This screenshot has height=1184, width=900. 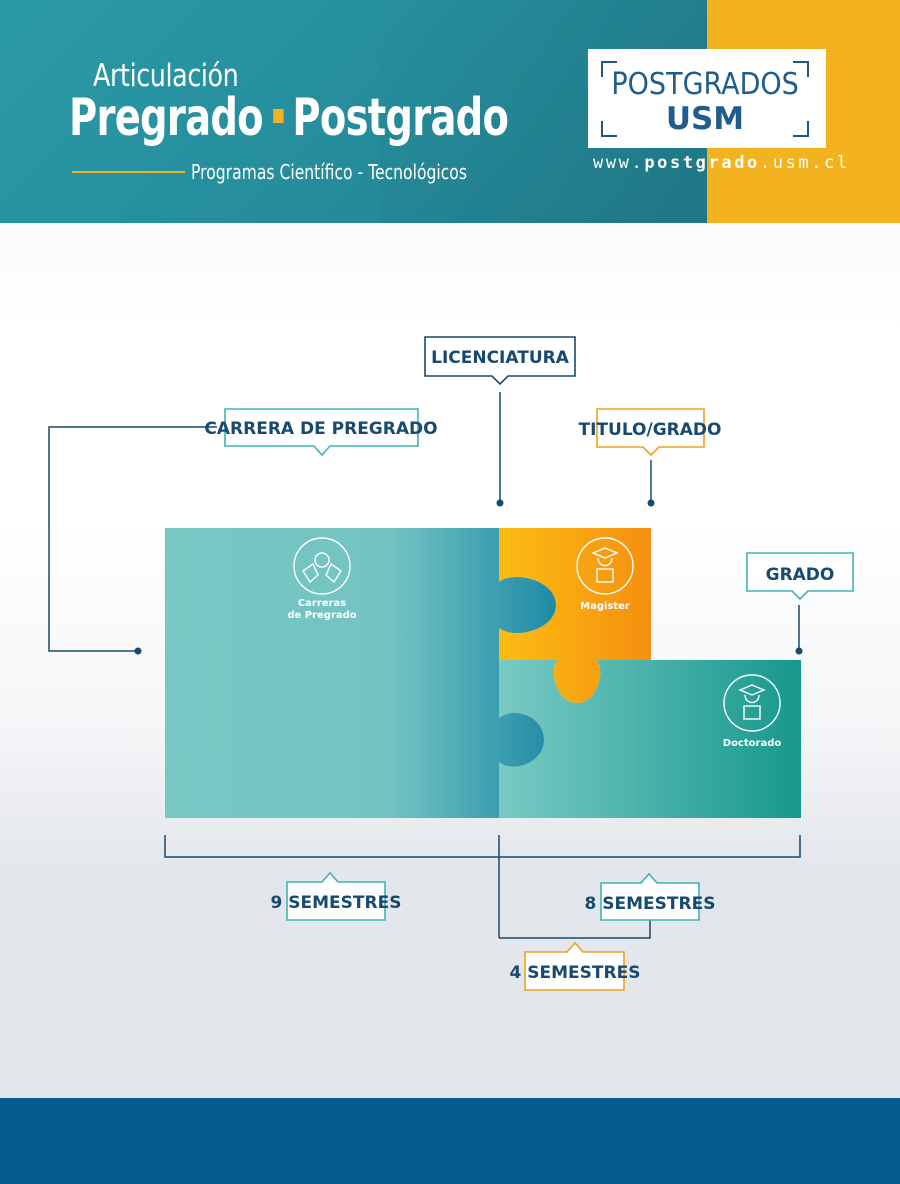 I want to click on doctorado-duration-callout: 8 SEMESTRES, so click(x=650, y=896).